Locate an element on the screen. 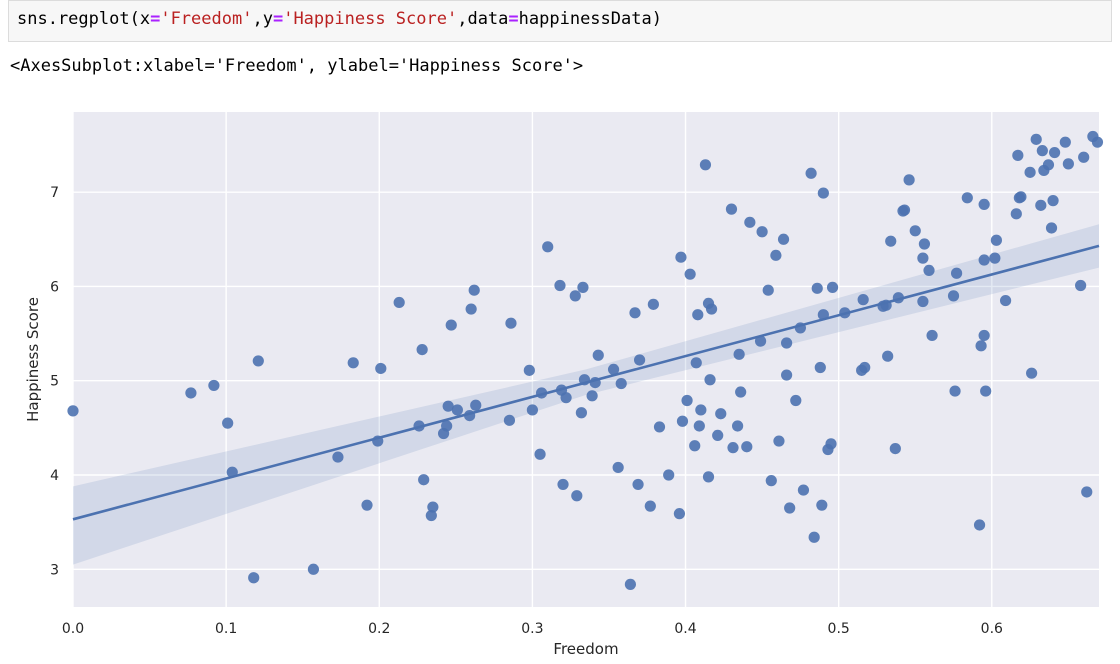 This screenshot has width=1120, height=664. code-comma: , is located at coordinates (257, 19).